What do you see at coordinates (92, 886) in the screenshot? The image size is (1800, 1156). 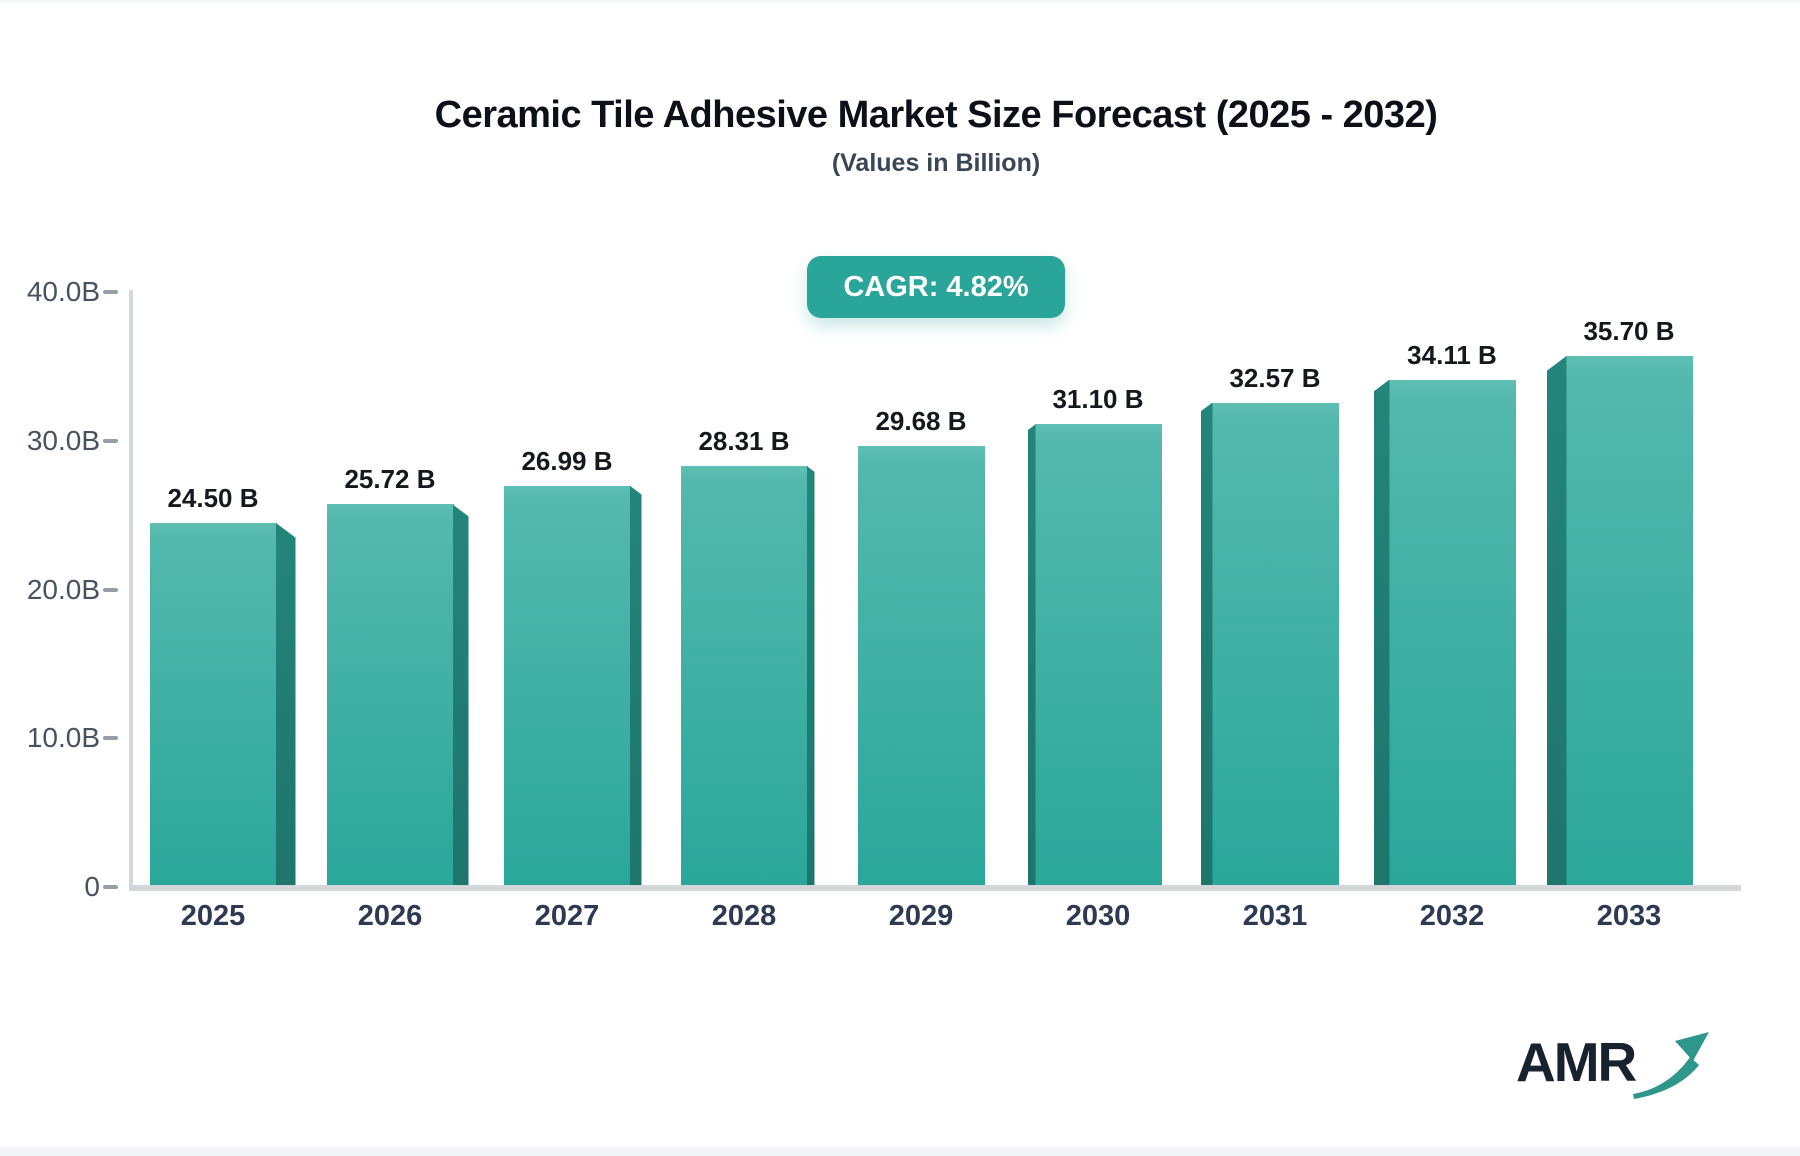 I see `y-axis-tick-label: 0` at bounding box center [92, 886].